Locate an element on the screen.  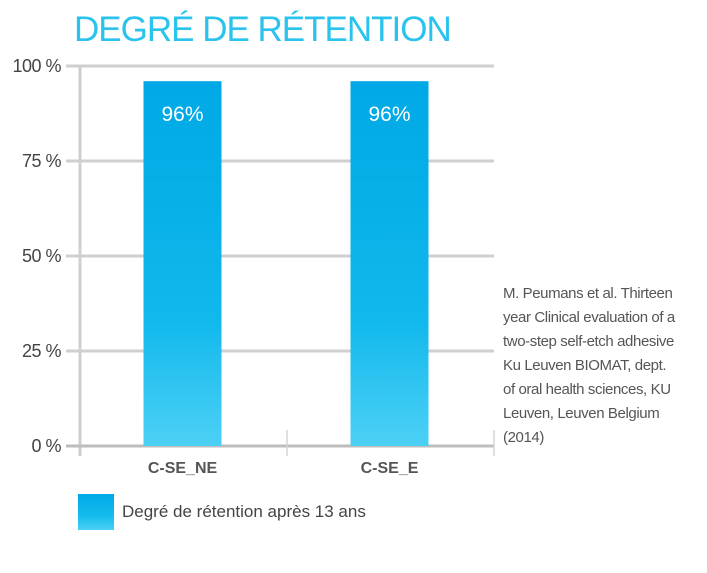
chart-title: DEGRÉ DE RÉTENTION is located at coordinates (263, 29).